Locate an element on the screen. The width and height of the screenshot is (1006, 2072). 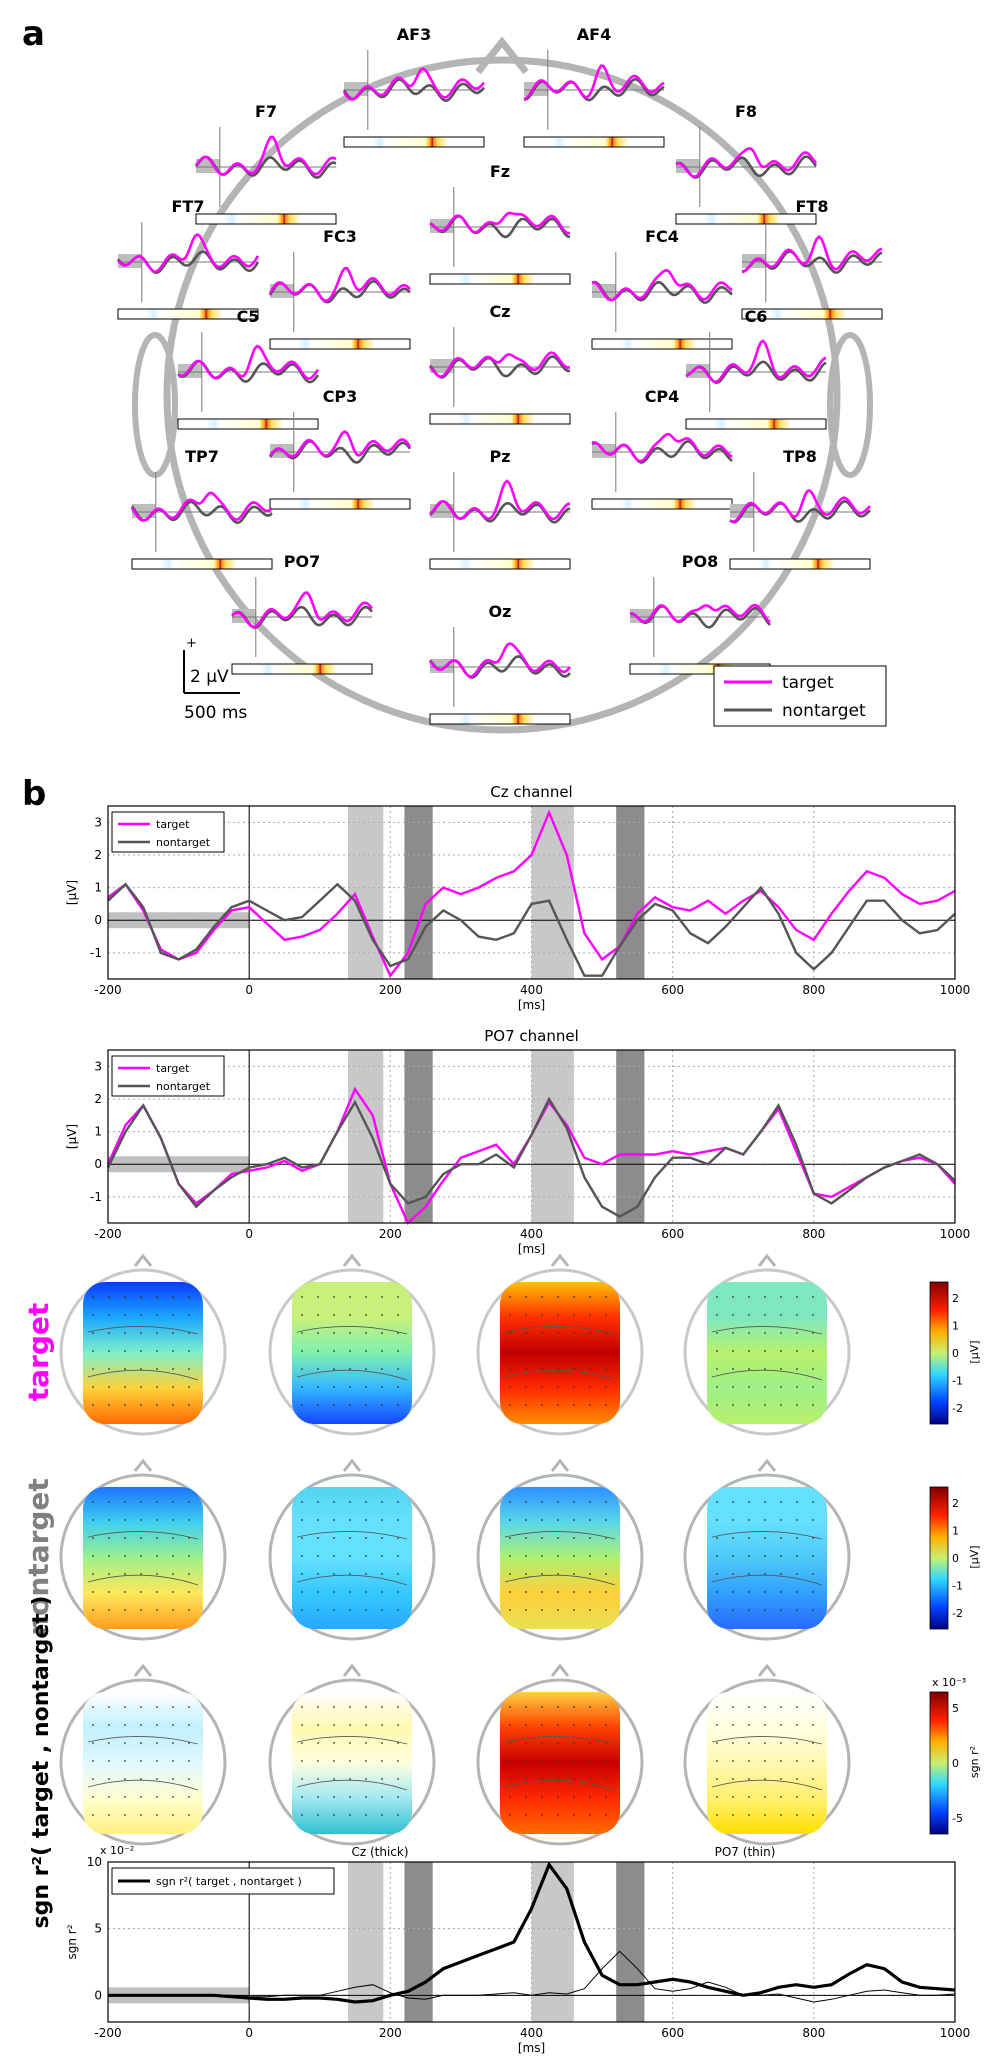
row-label-target: target is located at coordinates (38, 1352).